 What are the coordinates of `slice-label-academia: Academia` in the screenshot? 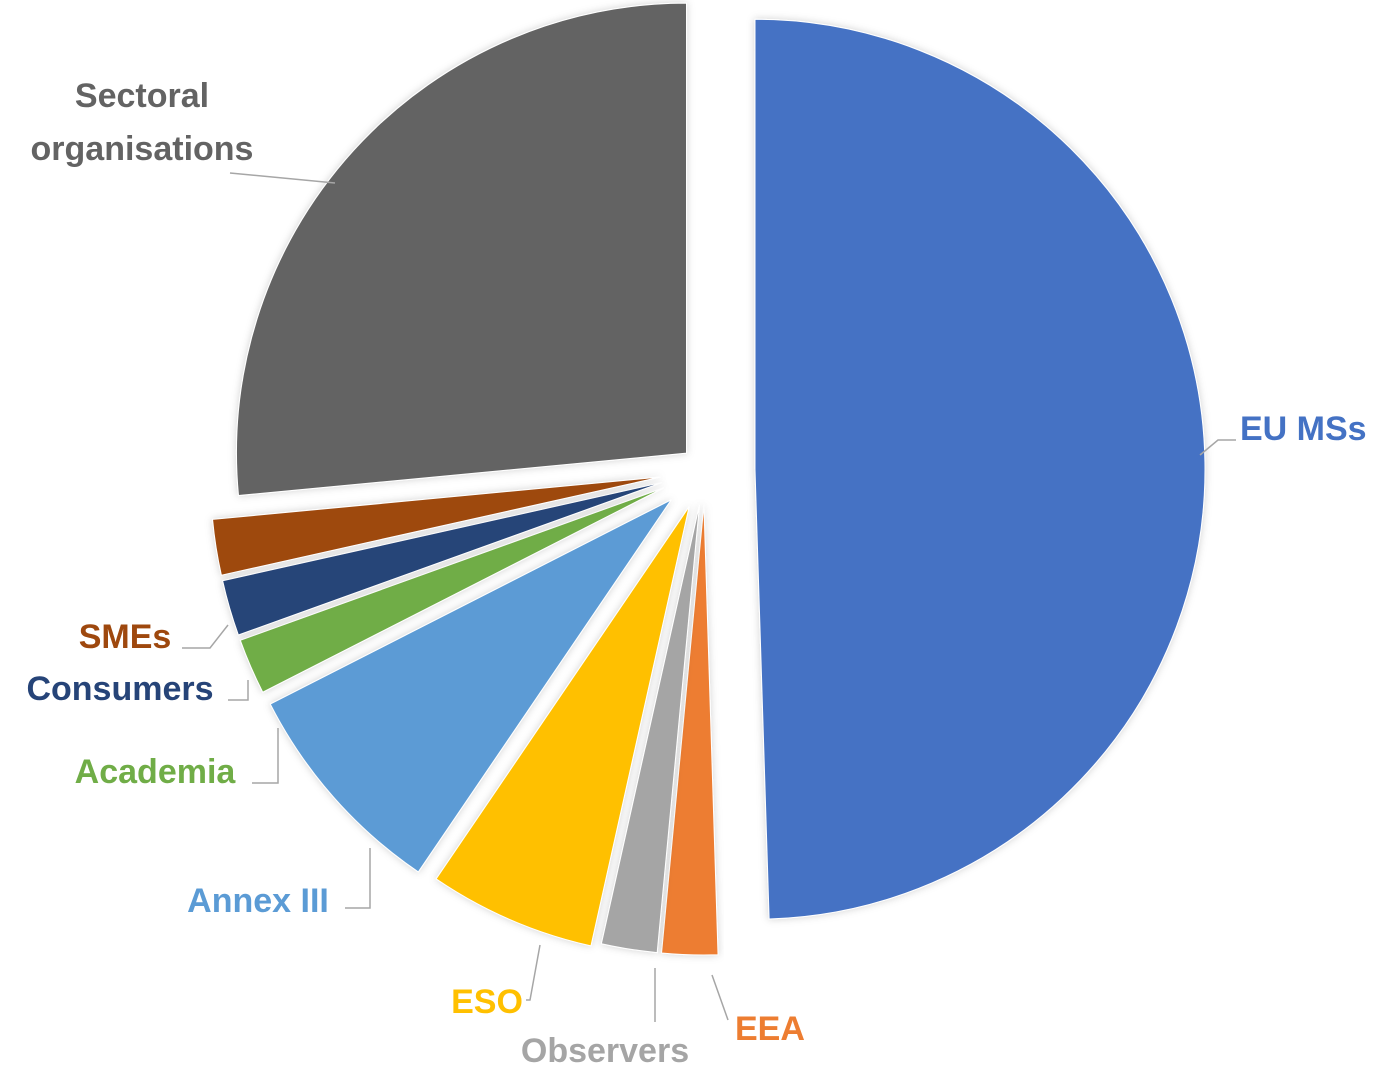 It's located at (156, 772).